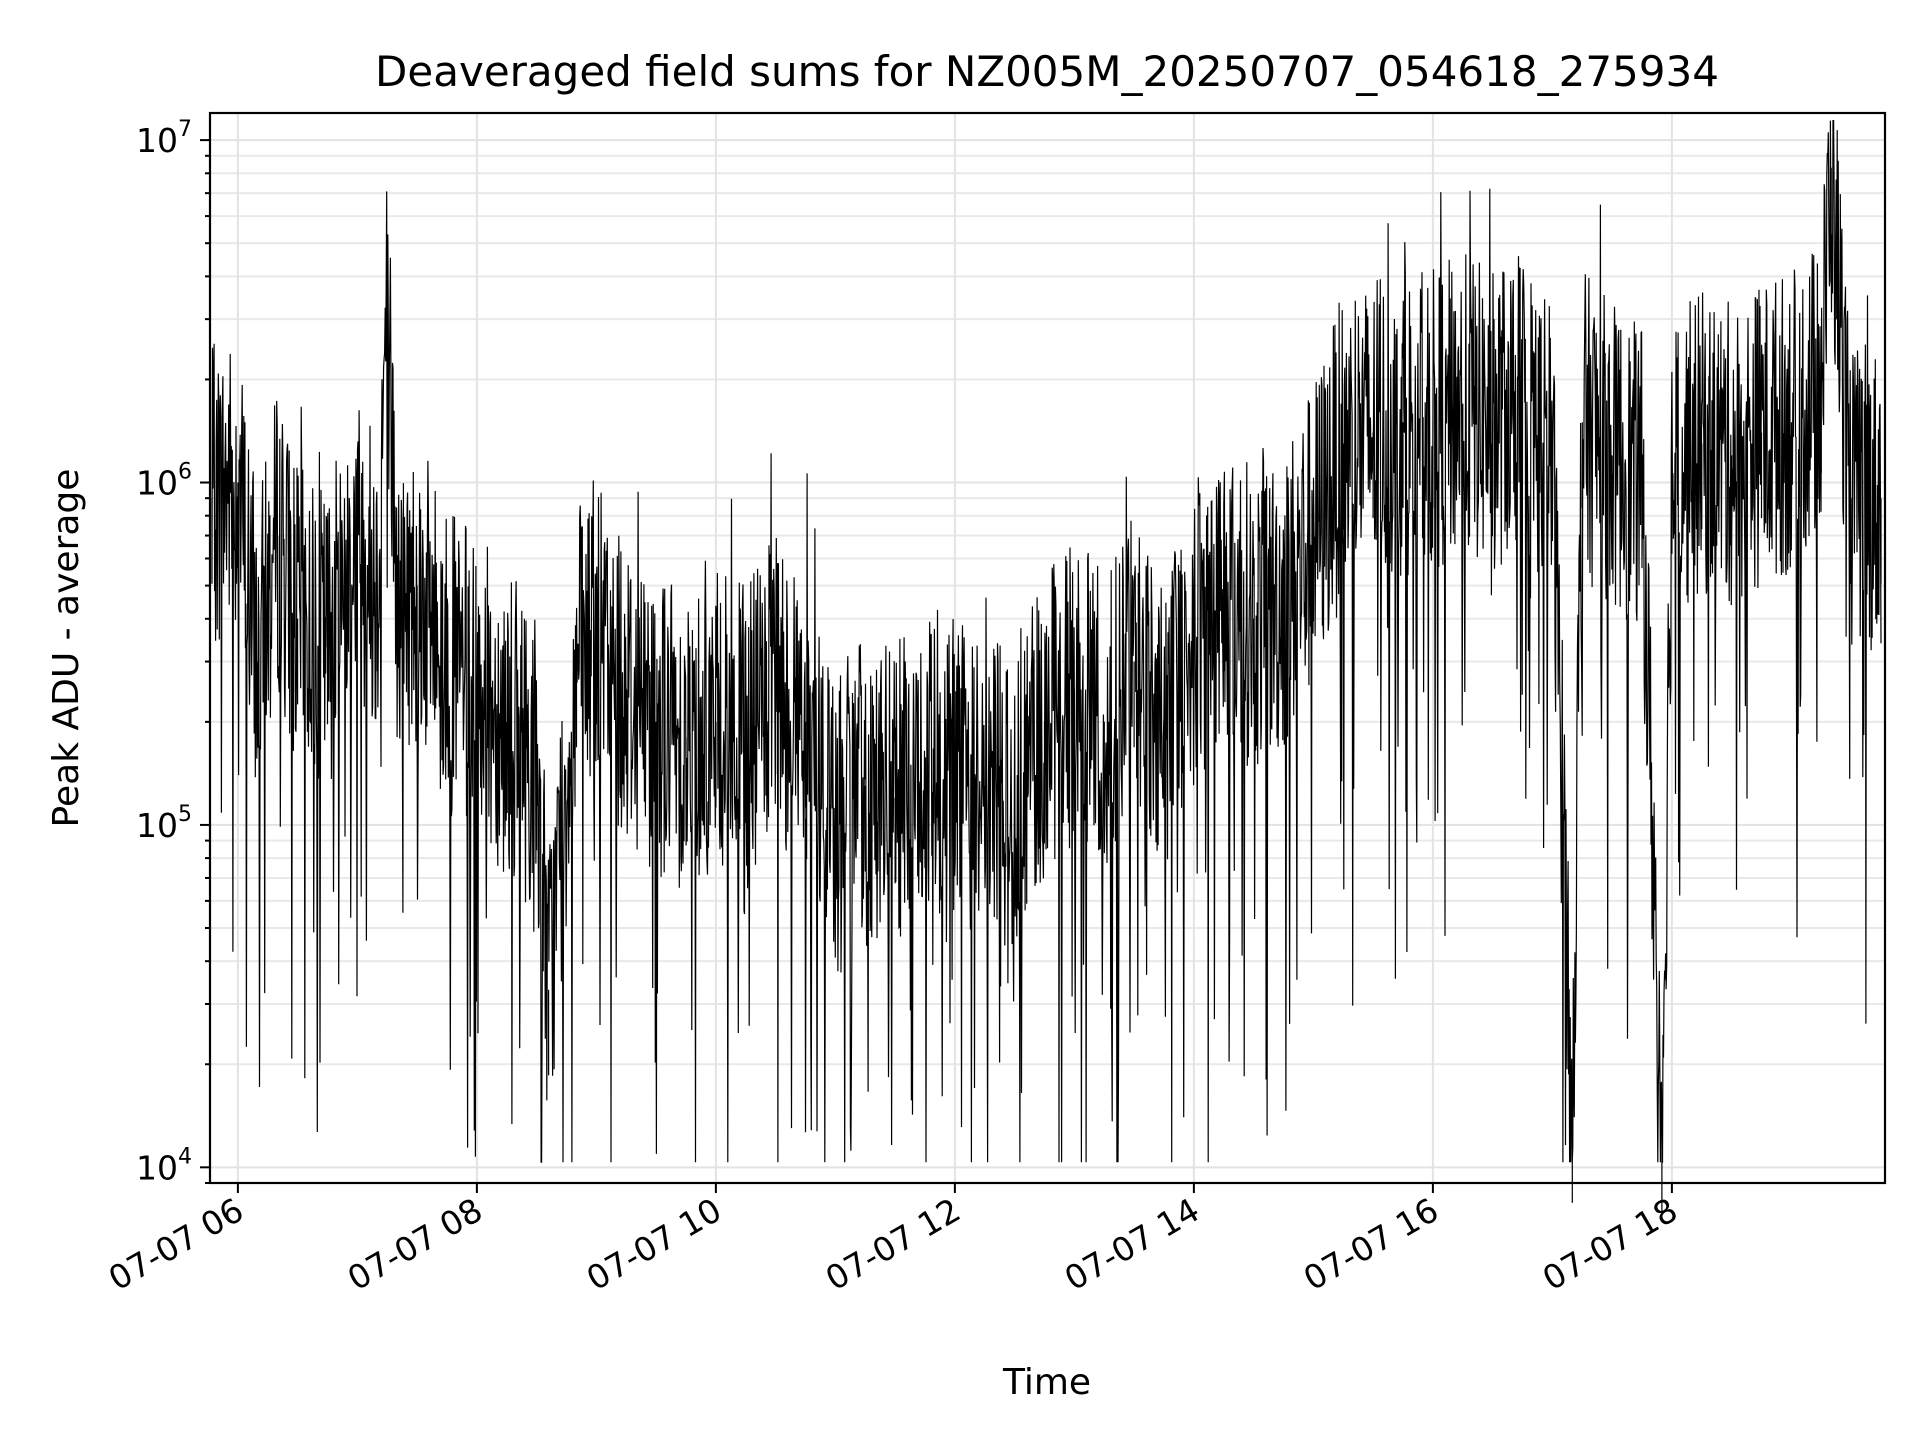  I want to click on y-tick-label: 10⁵, so click(164, 823).